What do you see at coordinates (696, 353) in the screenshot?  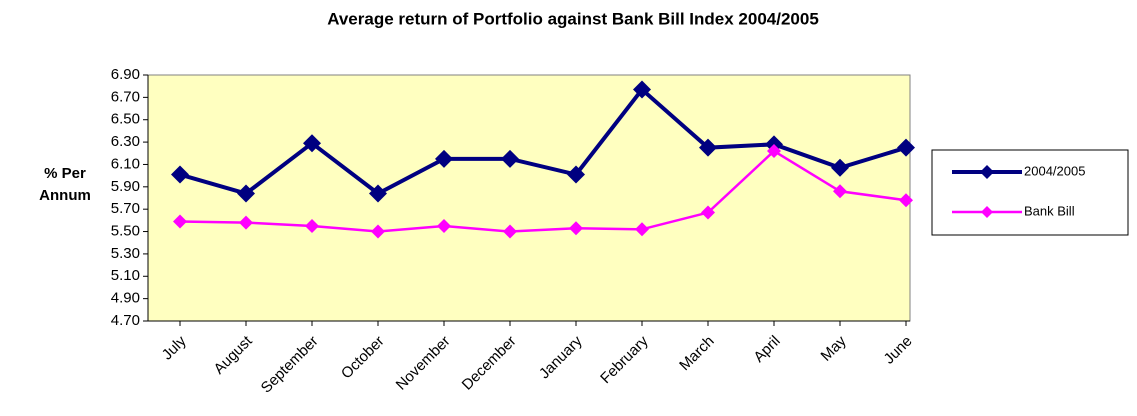 I see `x-tick-label: March` at bounding box center [696, 353].